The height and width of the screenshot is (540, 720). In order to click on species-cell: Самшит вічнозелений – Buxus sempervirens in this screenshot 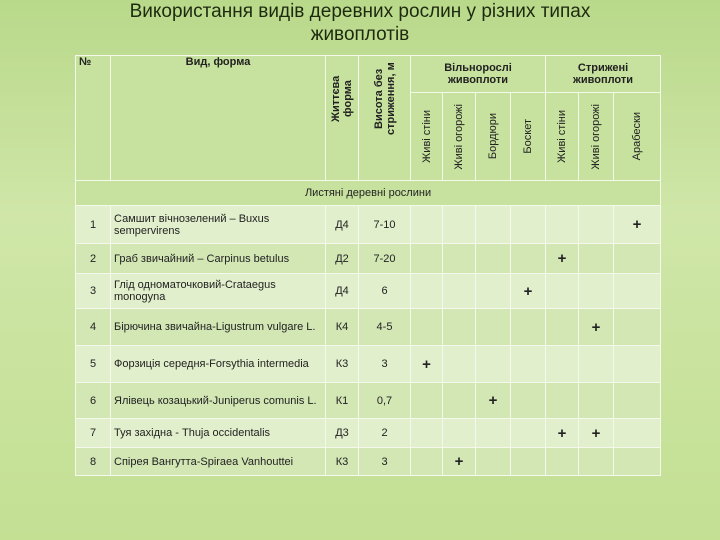, I will do `click(218, 224)`.